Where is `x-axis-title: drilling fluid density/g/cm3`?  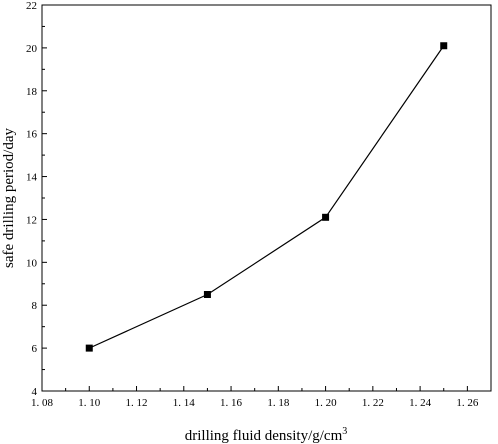 x-axis-title: drilling fluid density/g/cm3 is located at coordinates (266, 435).